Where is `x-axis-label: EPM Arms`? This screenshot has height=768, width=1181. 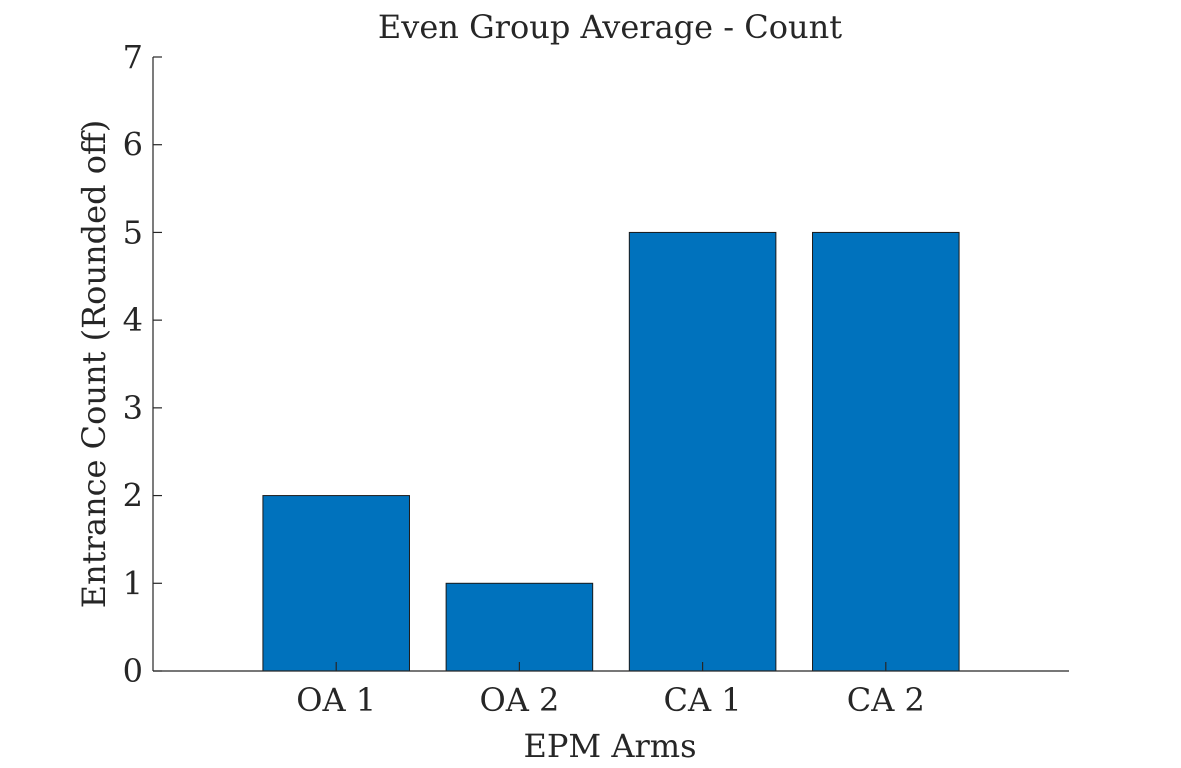
x-axis-label: EPM Arms is located at coordinates (610, 746).